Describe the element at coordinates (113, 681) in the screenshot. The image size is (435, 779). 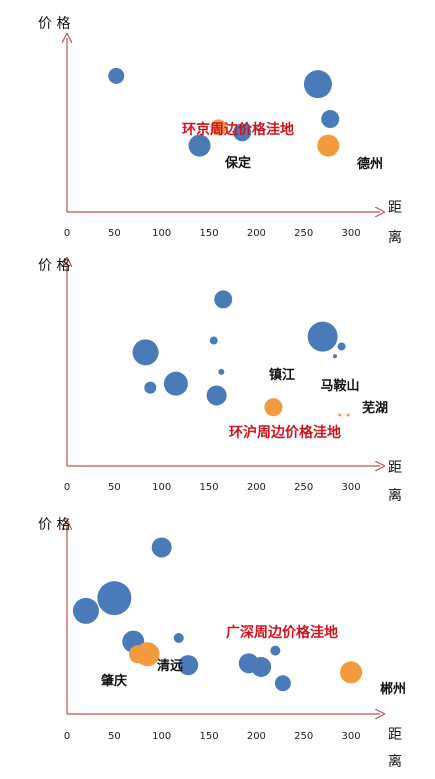
I see `city-label: 肇庆` at that location.